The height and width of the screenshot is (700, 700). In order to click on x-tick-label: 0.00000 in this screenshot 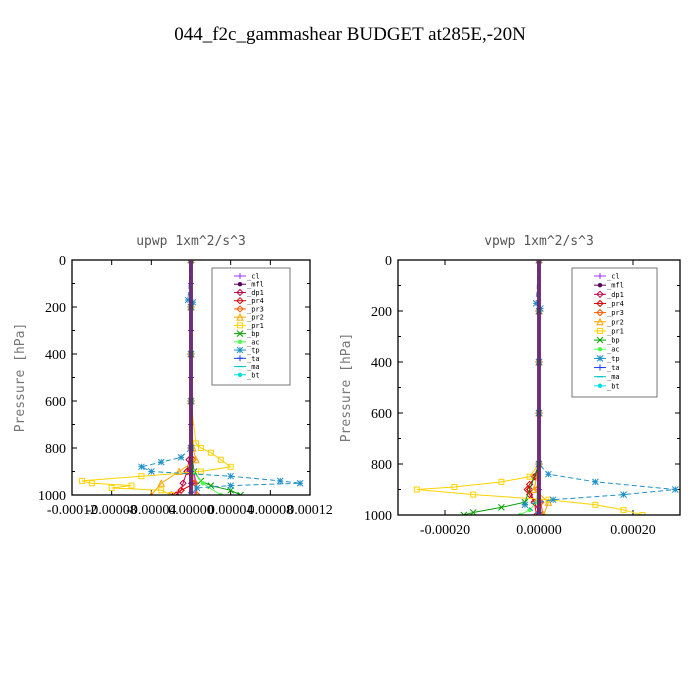, I will do `click(191, 510)`.